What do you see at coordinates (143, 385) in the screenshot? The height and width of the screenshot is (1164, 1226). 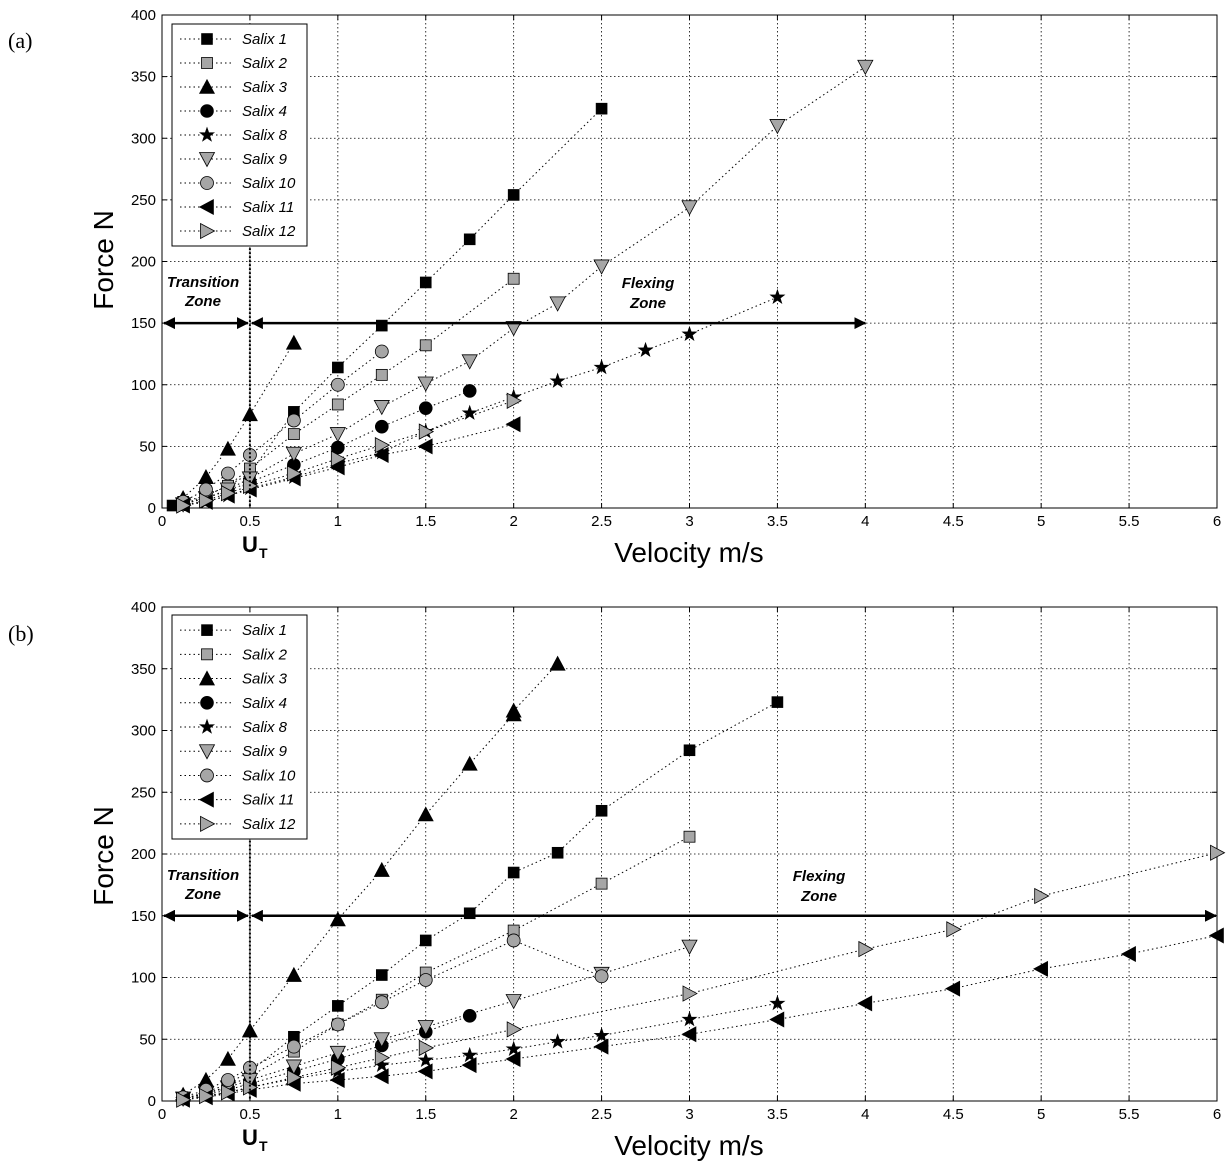 I see `y-tick-label: 100` at bounding box center [143, 385].